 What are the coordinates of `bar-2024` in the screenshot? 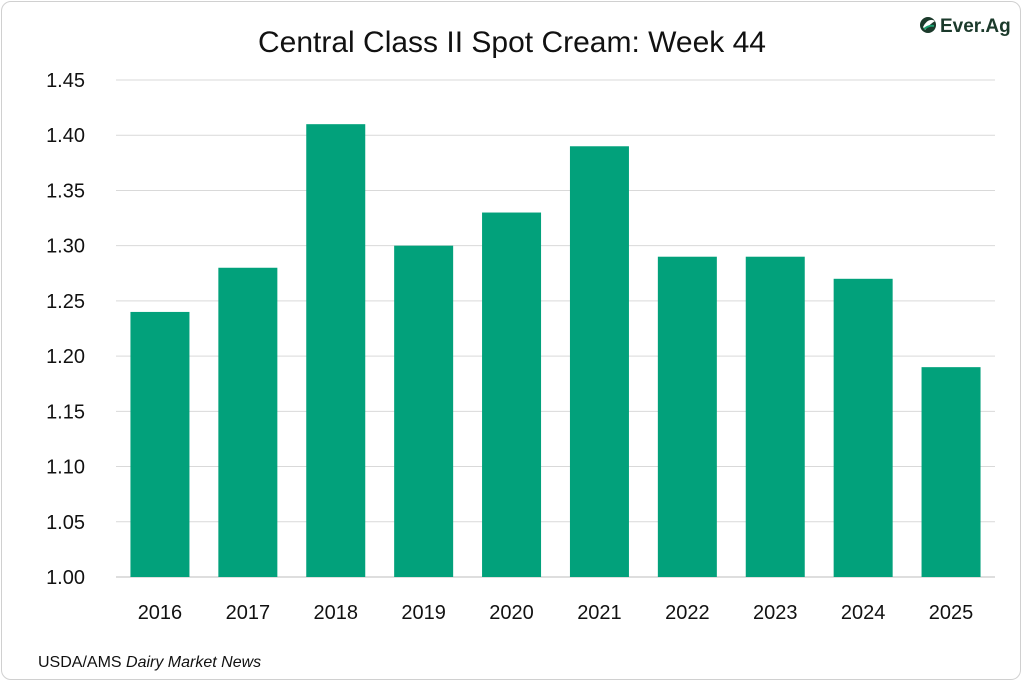 It's located at (863, 427).